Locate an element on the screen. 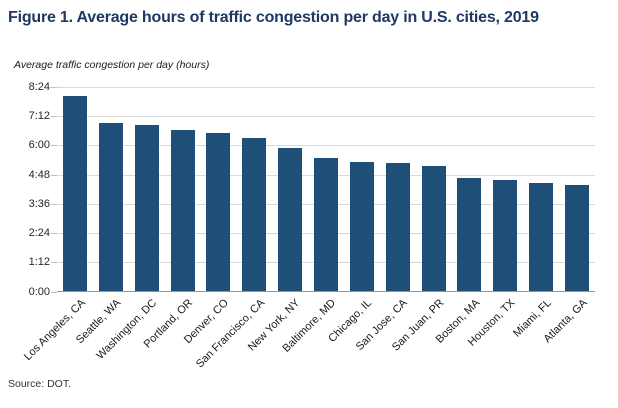 The height and width of the screenshot is (408, 618). bar-san-francisco-ca is located at coordinates (254, 214).